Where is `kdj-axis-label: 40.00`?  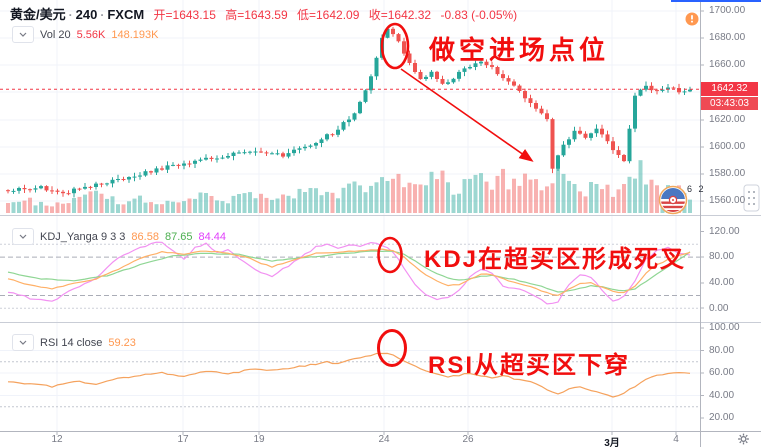
kdj-axis-label: 40.00 is located at coordinates (722, 282).